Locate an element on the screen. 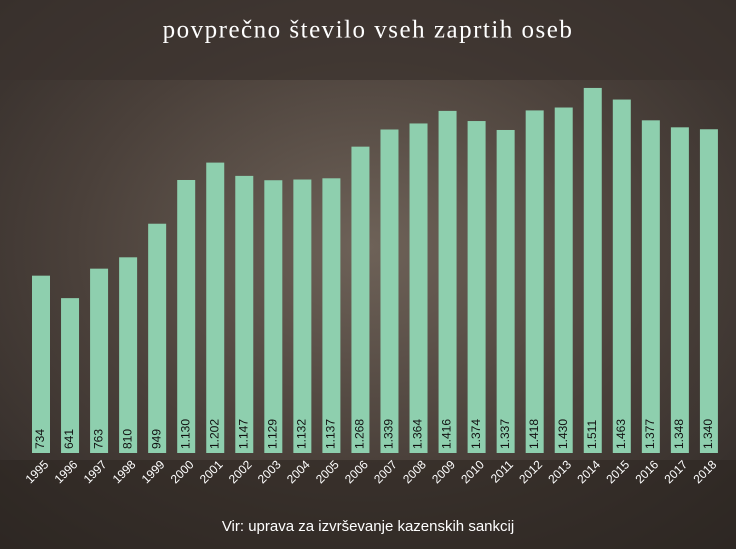 The height and width of the screenshot is (549, 736). value-label: 1.137 is located at coordinates (331, 434).